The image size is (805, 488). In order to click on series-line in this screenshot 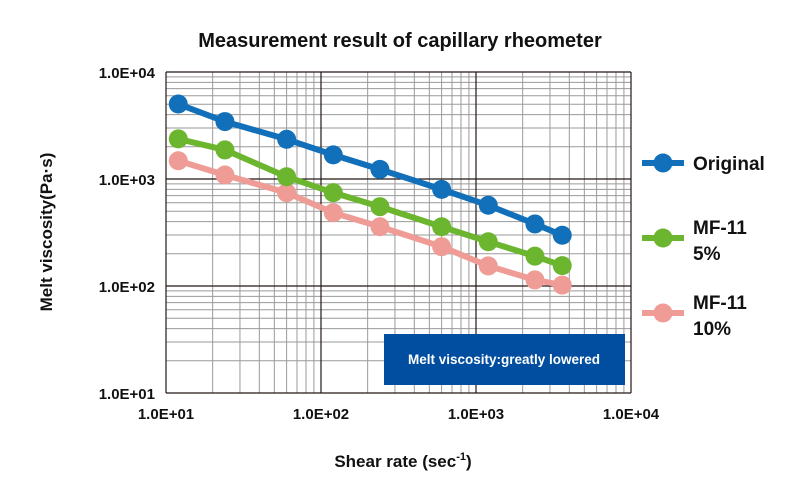, I will do `click(370, 170)`.